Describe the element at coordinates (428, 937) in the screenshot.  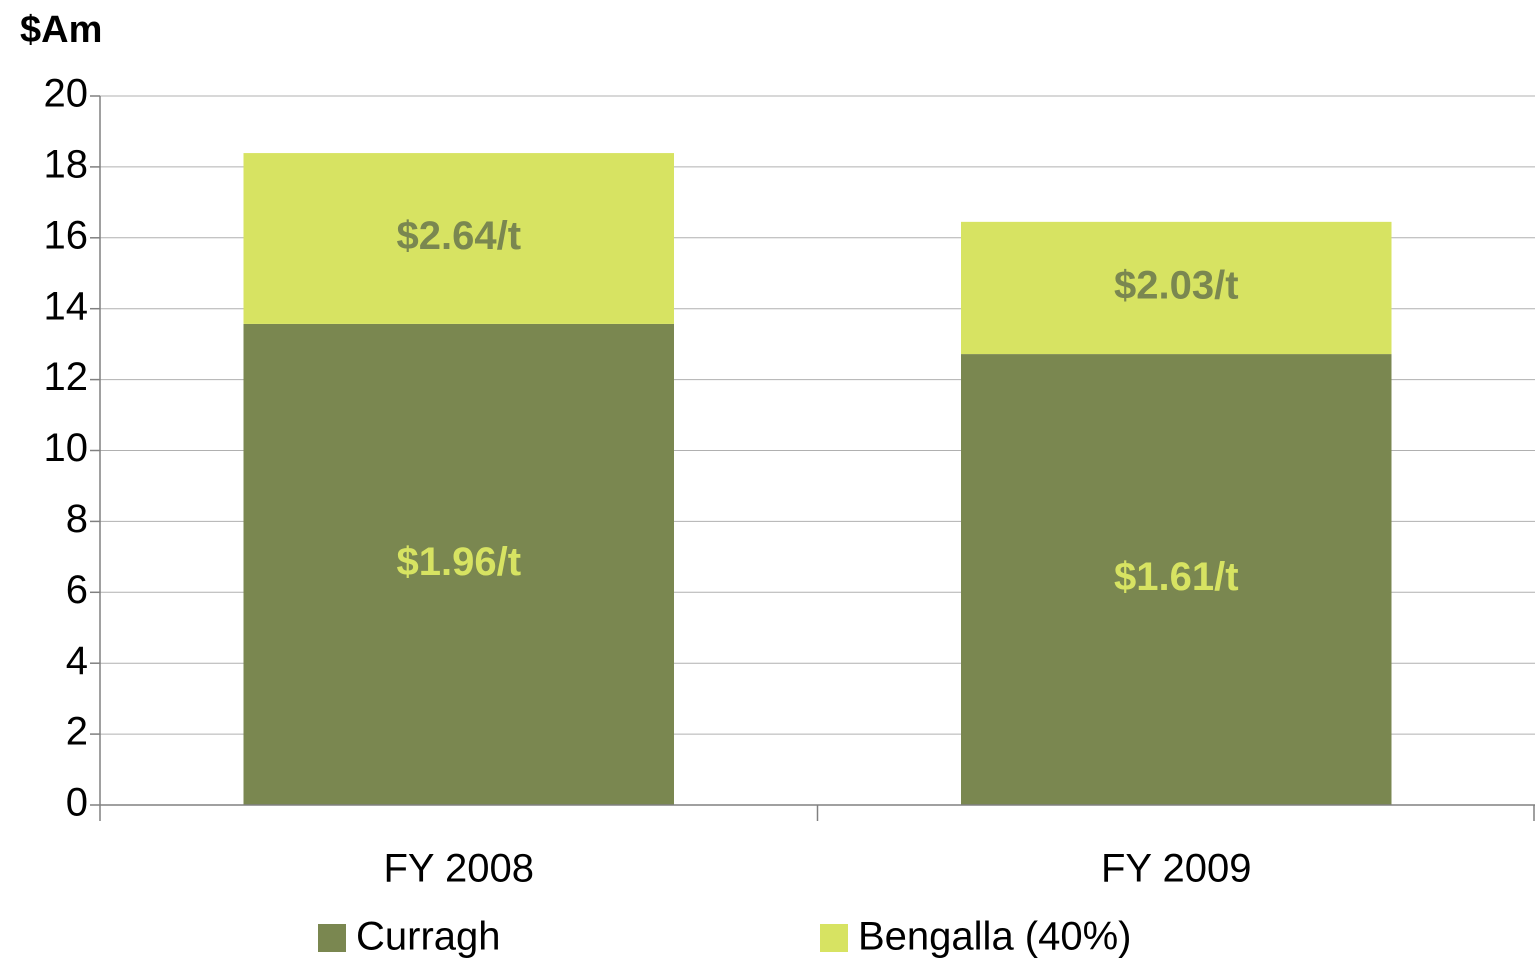
I see `legend-label: Curragh` at that location.